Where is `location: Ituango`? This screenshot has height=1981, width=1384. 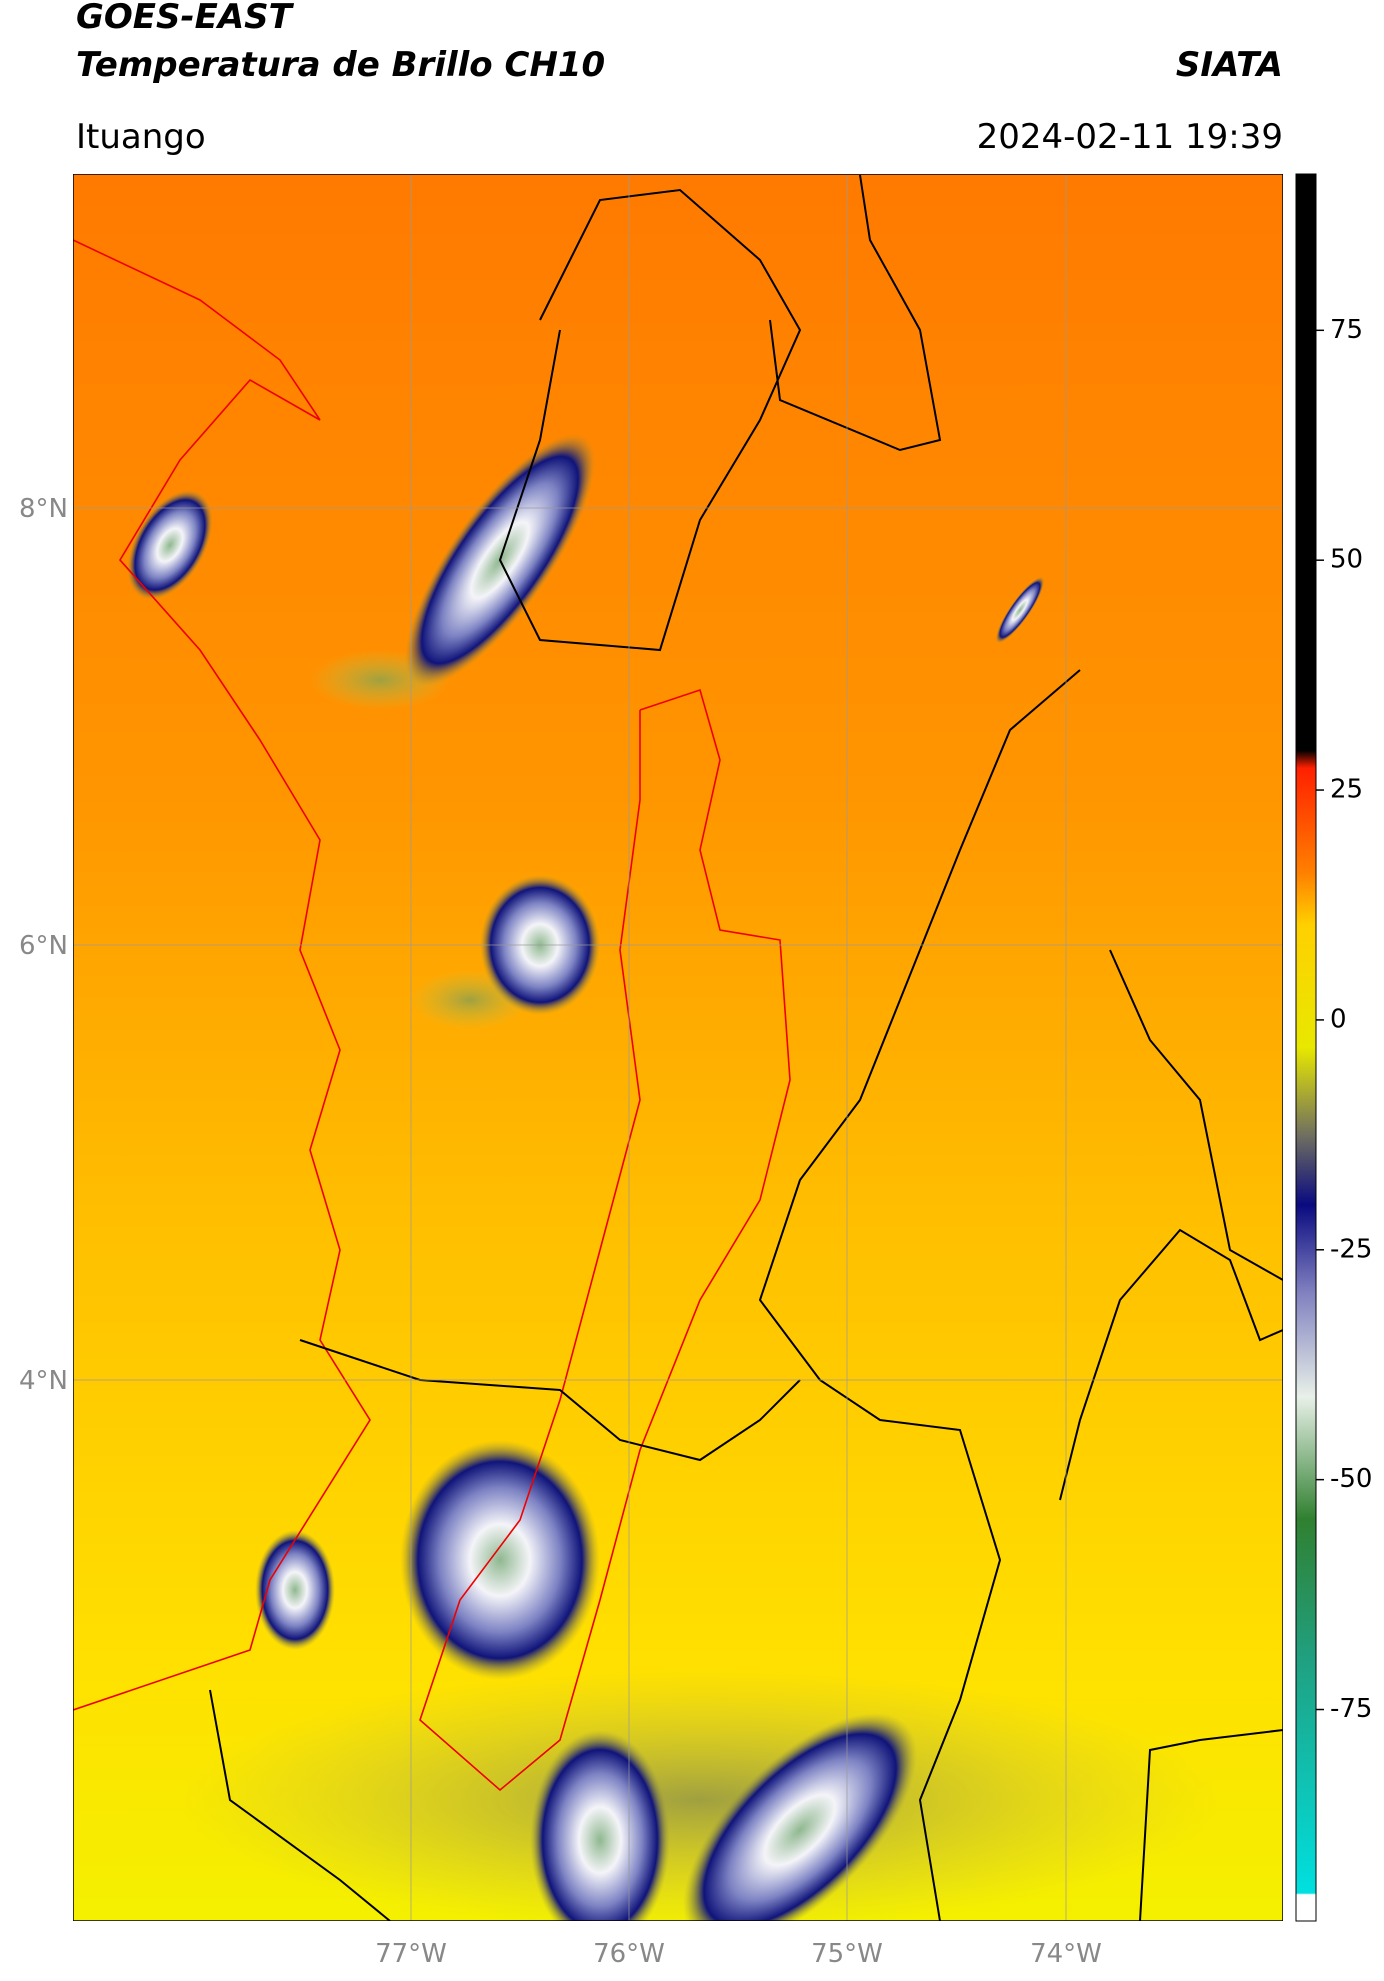
location: Ituango is located at coordinates (141, 137).